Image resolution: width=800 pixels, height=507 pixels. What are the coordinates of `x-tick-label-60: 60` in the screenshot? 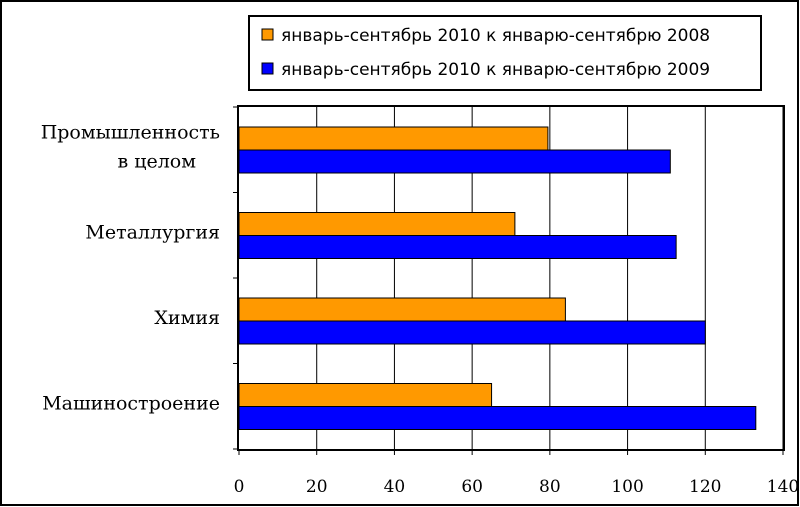 It's located at (472, 487).